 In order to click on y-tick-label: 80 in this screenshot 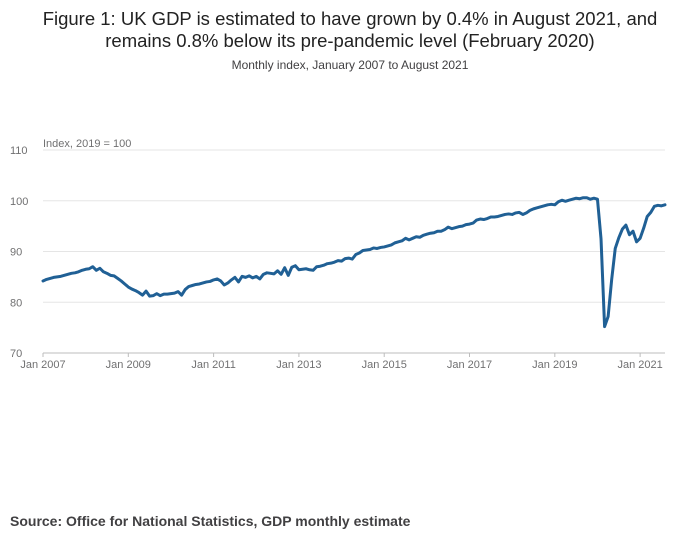, I will do `click(16, 303)`.